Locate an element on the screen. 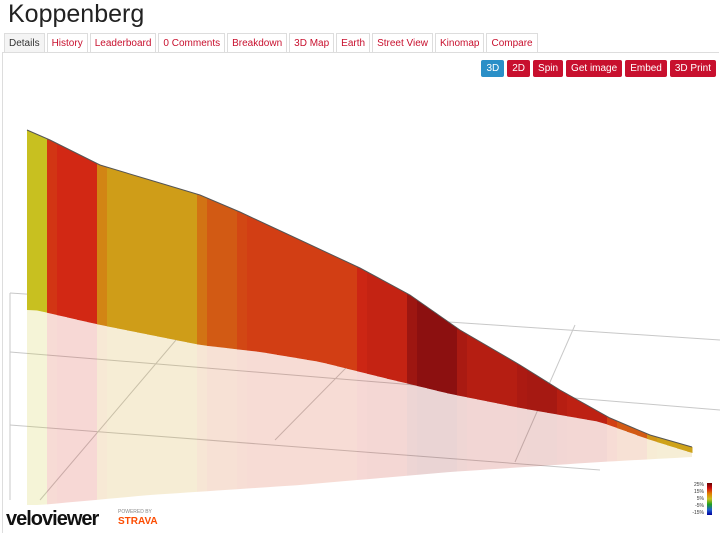 Image resolution: width=720 pixels, height=533 pixels. partner-logo: STRAVA is located at coordinates (138, 521).